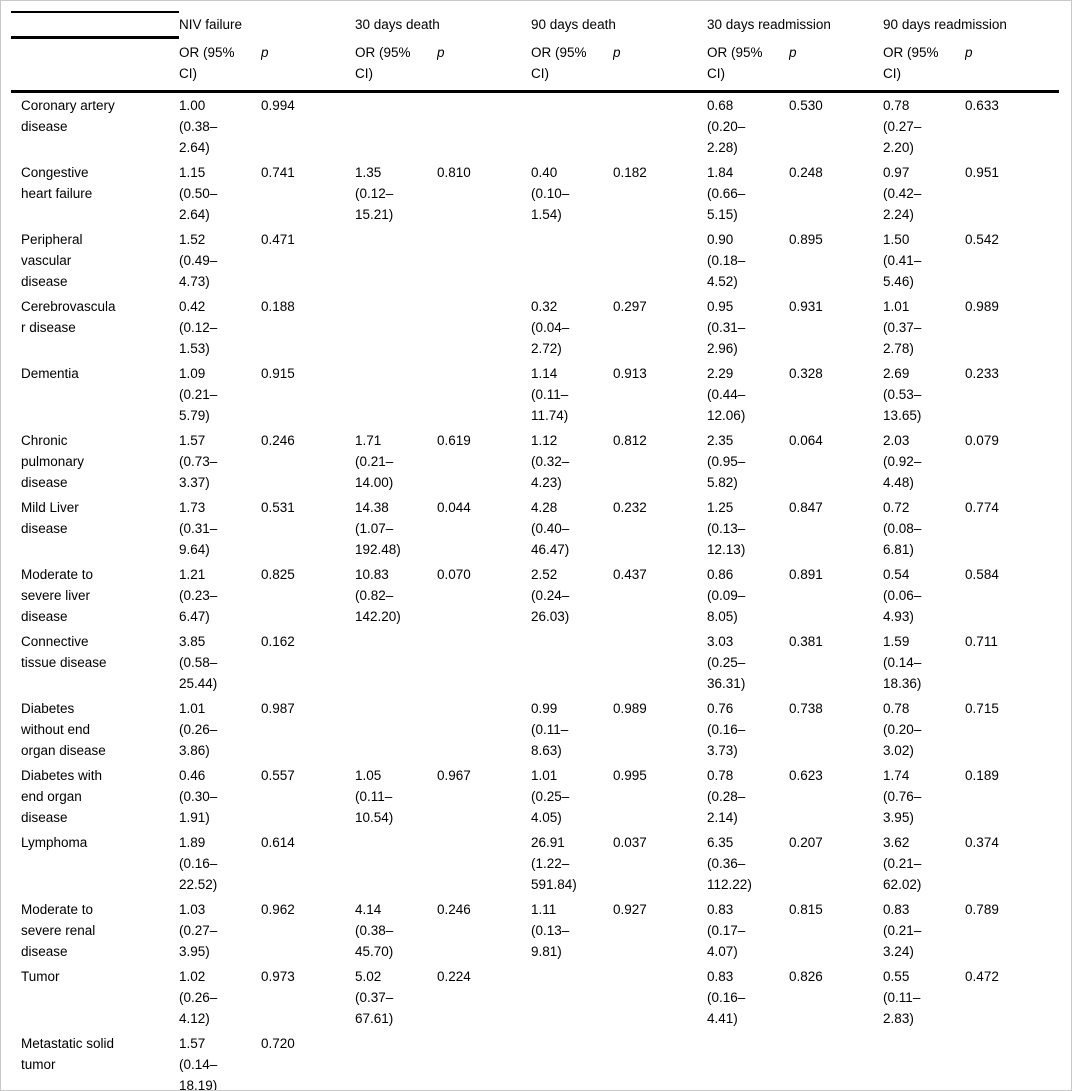 This screenshot has height=1091, width=1072. I want to click on p-value-cell: 0.994, so click(278, 105).